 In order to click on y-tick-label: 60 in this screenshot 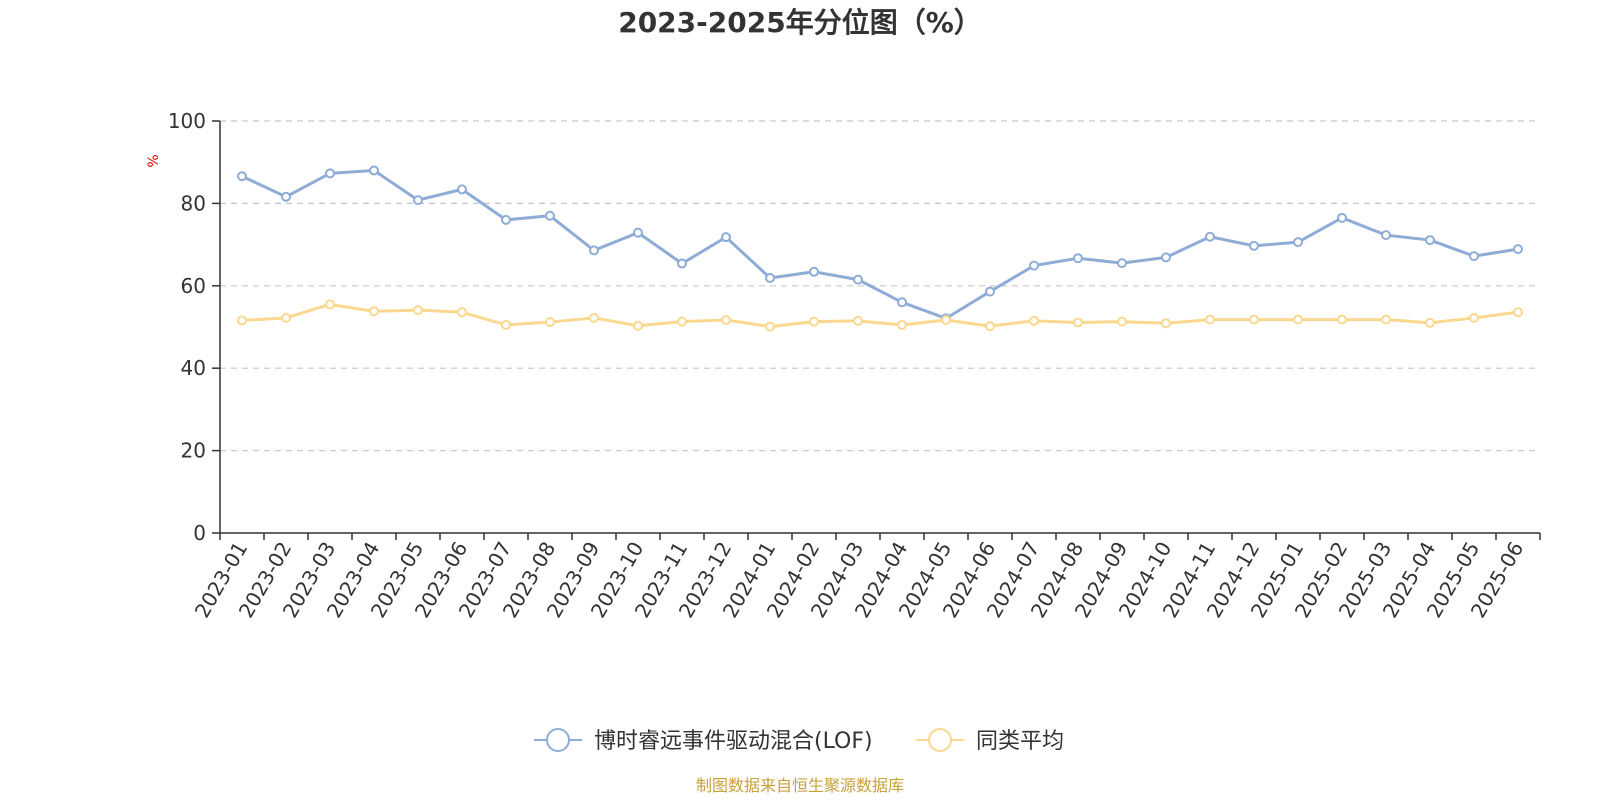, I will do `click(193, 286)`.